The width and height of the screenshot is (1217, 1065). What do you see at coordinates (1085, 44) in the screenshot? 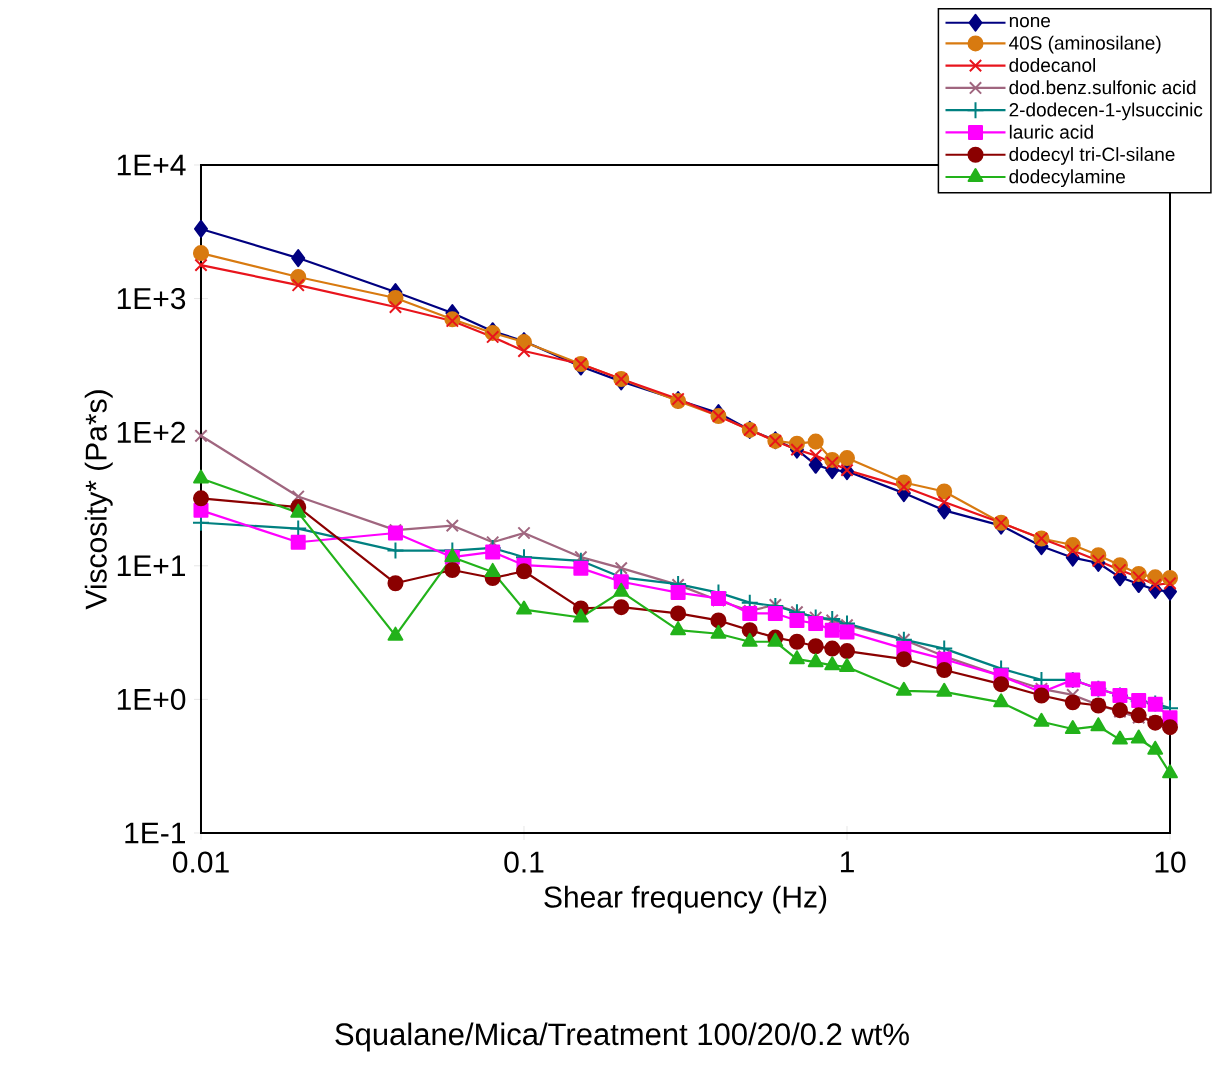
I see `legend-label: 40S (aminosilane)` at bounding box center [1085, 44].